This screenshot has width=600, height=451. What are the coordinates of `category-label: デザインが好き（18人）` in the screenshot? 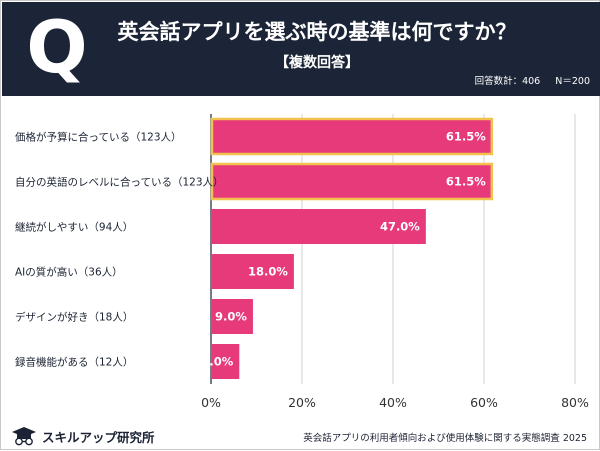 It's located at (74, 317).